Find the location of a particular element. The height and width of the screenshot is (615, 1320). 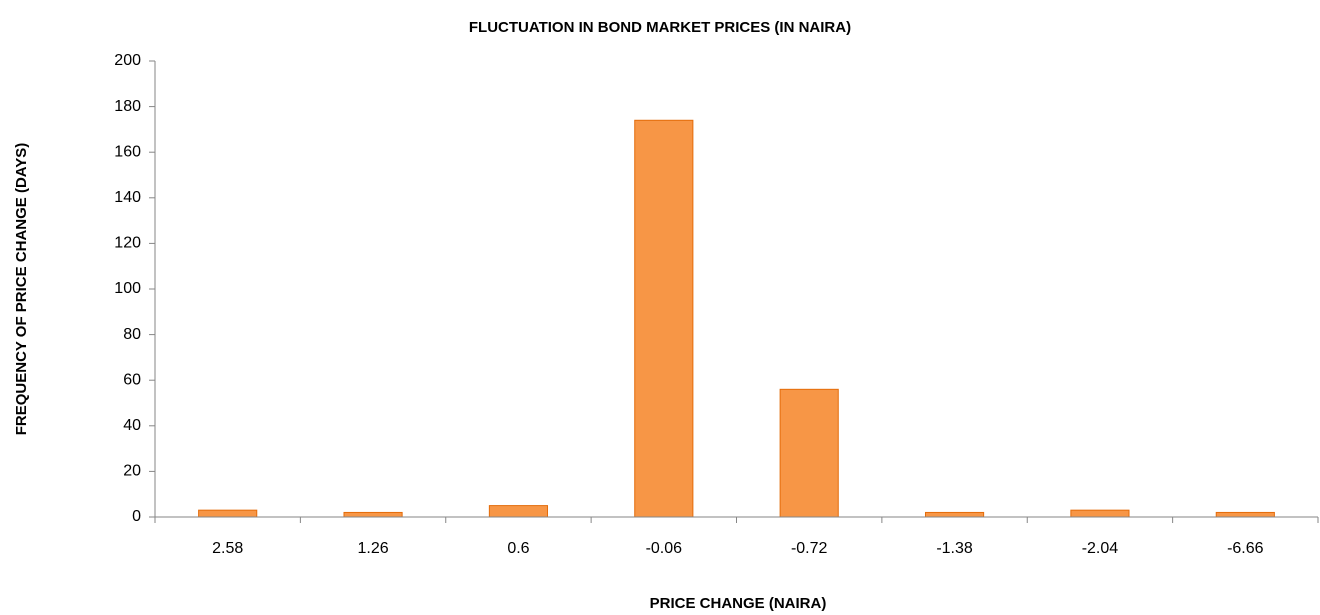

x-tick-label: 1.26 is located at coordinates (372, 548).